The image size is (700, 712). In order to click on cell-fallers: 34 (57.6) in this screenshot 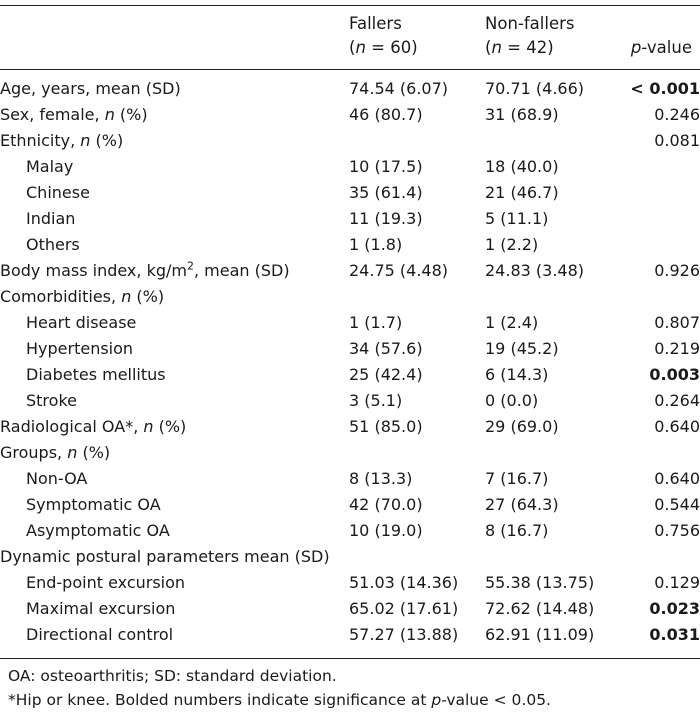, I will do `click(386, 348)`.